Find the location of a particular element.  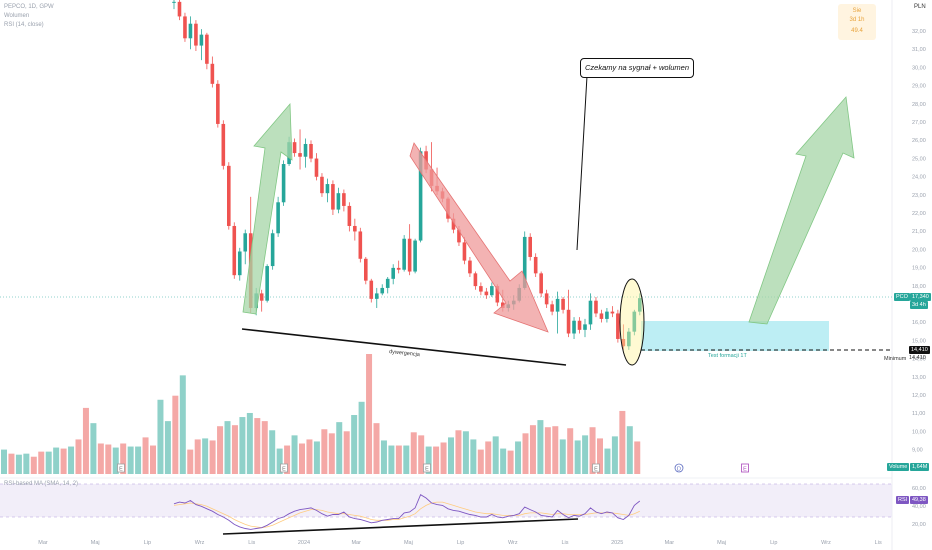

time-tick-label: 2024 is located at coordinates (304, 543).